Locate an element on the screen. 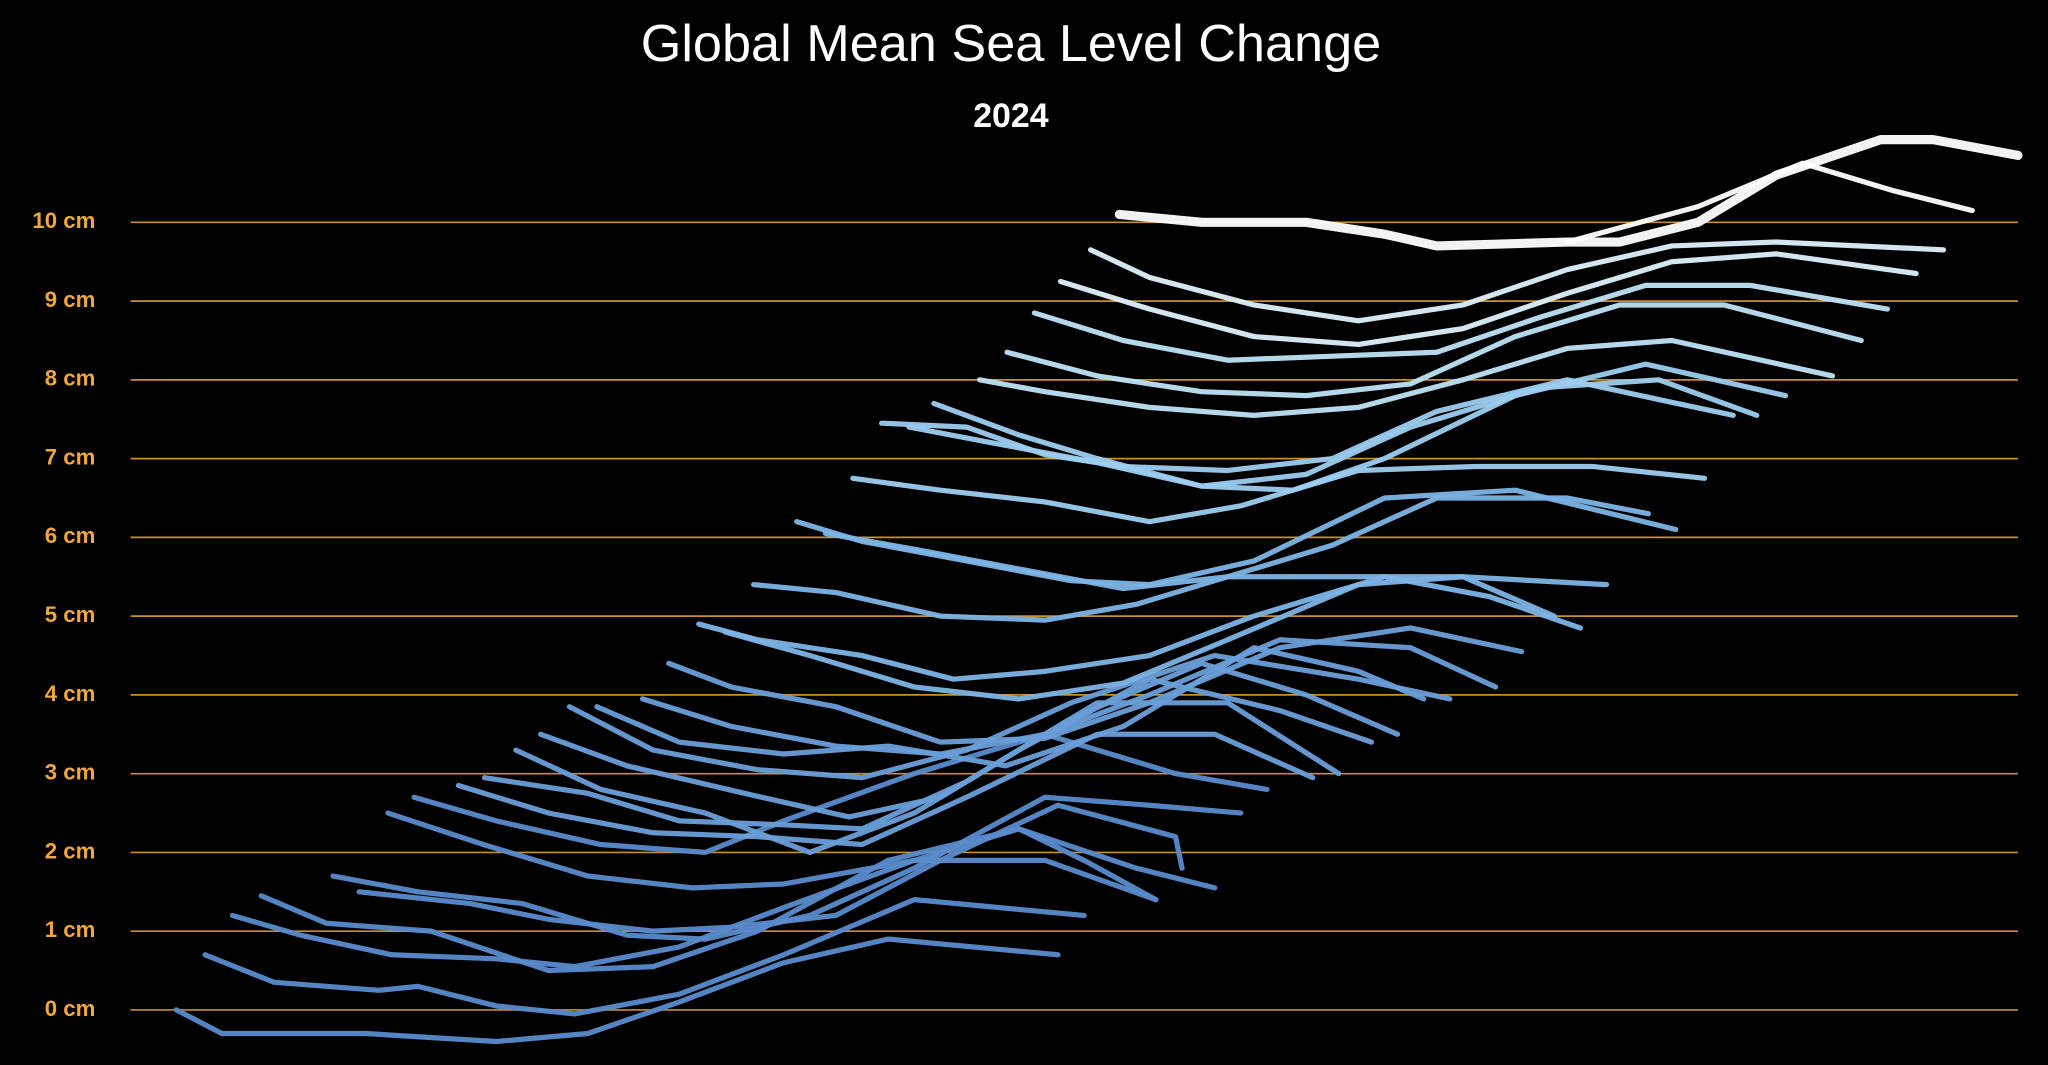 This screenshot has width=2048, height=1065. y-tick-label: 3 cm is located at coordinates (70, 772).